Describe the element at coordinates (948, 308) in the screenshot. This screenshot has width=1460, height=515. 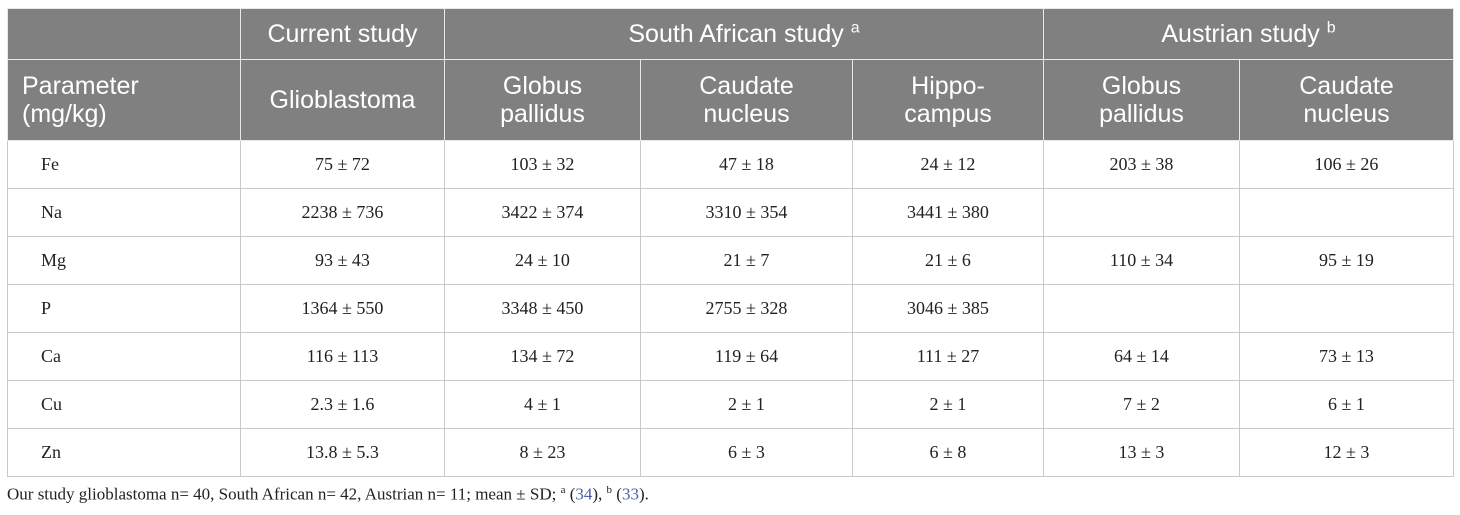
I see `value-cell: 3046 ± 385` at that location.